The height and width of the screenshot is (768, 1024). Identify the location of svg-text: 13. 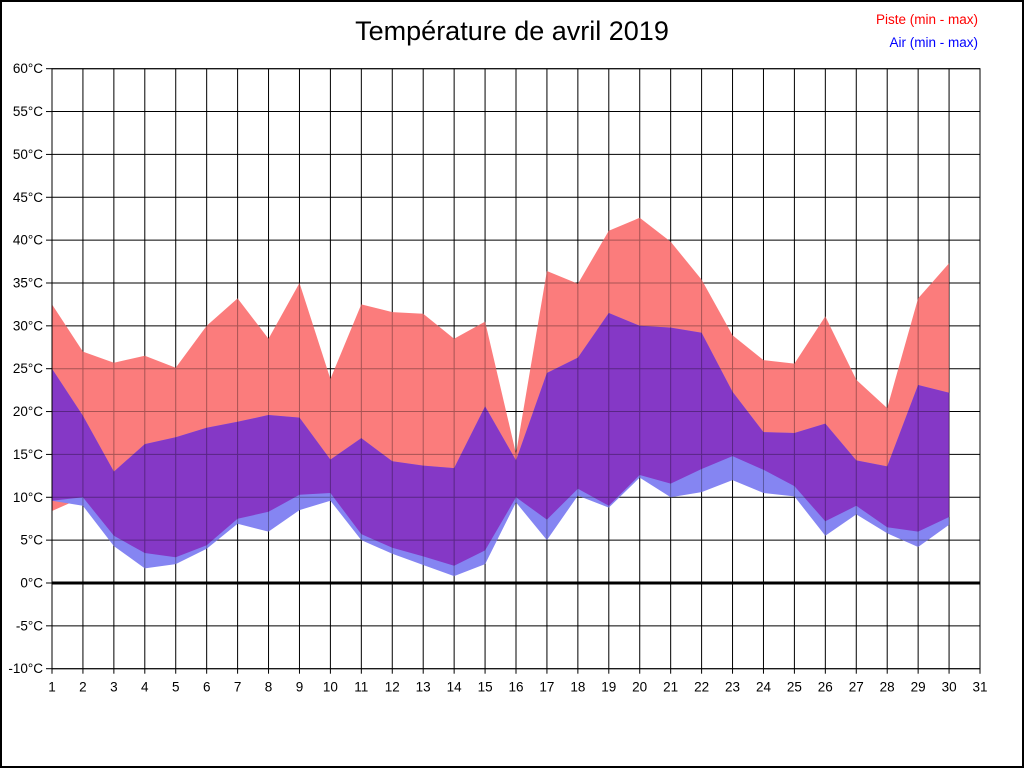
(423, 687).